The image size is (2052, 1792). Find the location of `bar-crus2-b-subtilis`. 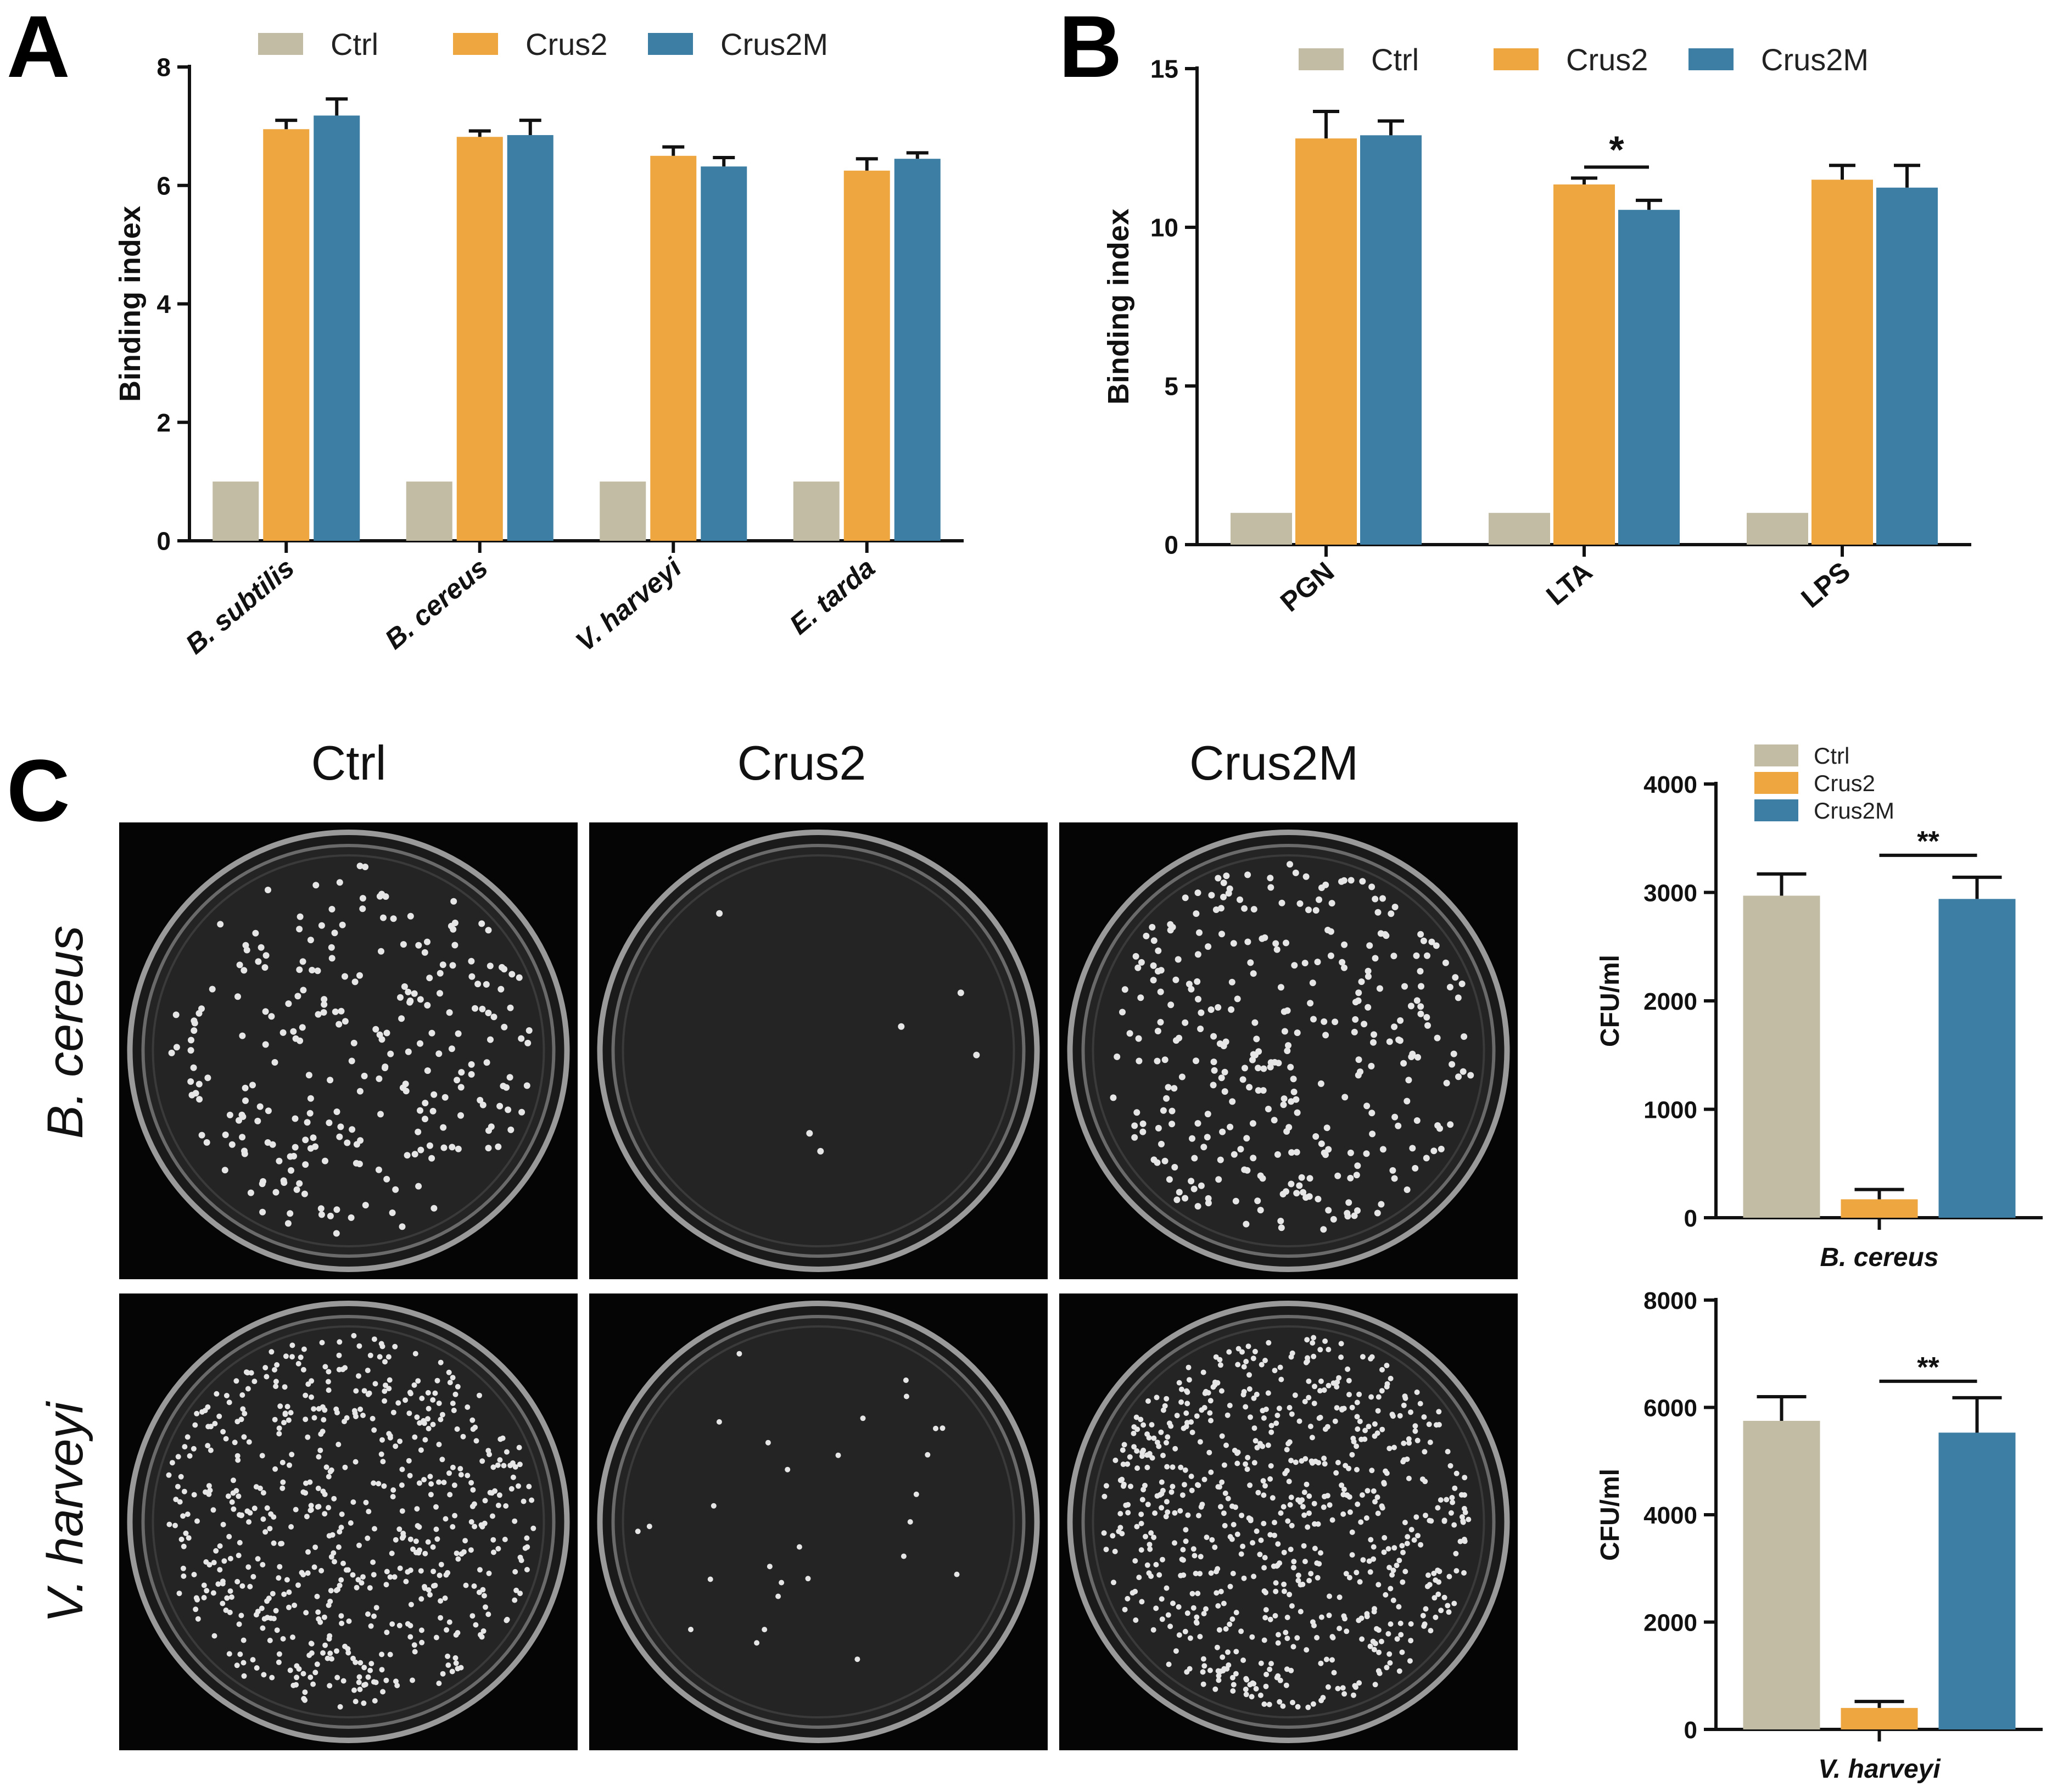

bar-crus2-b-subtilis is located at coordinates (286, 335).